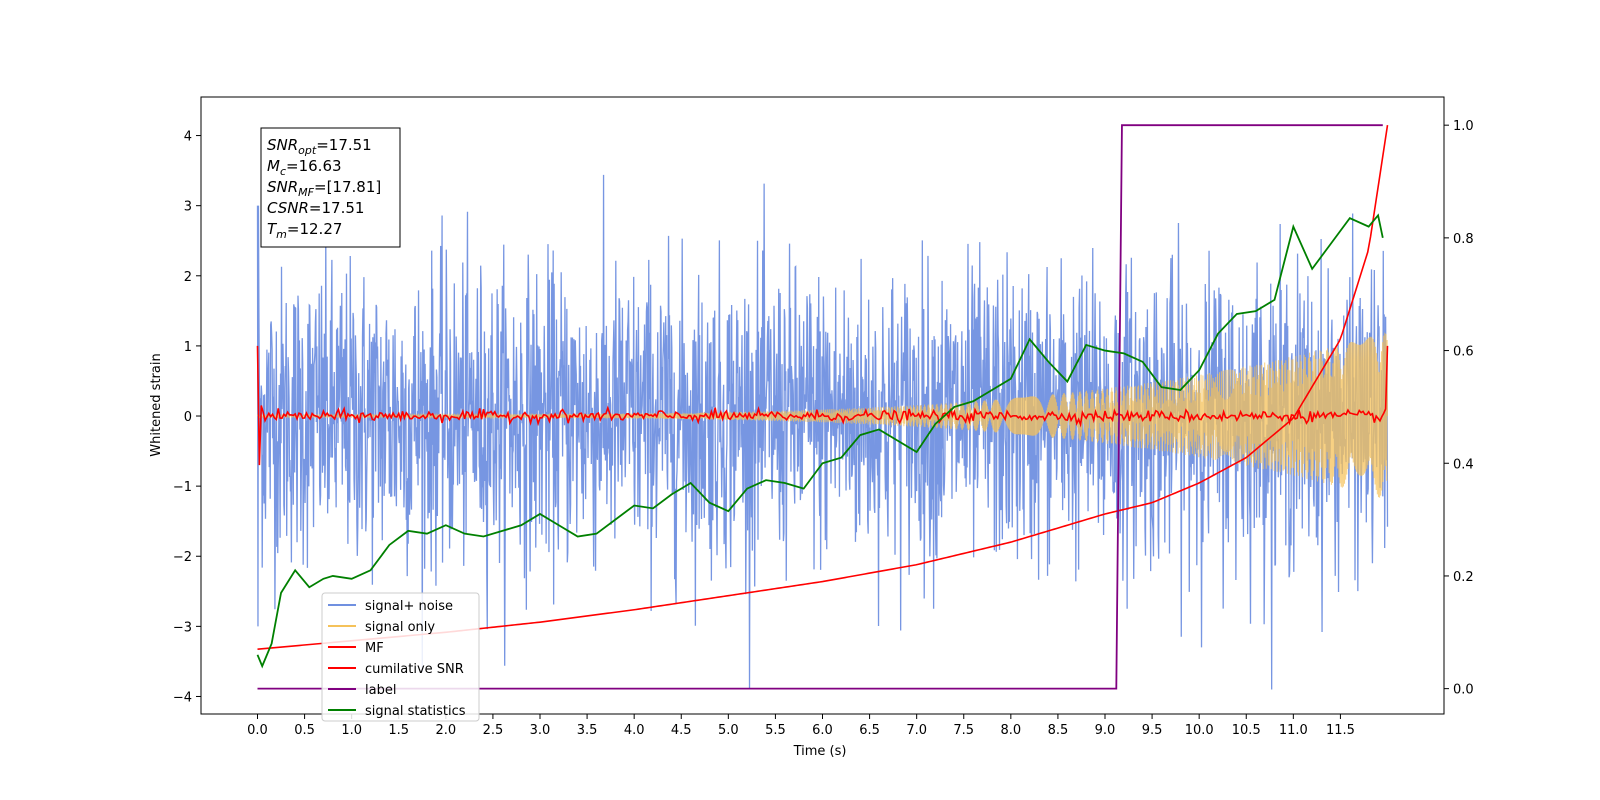  Describe the element at coordinates (1010, 730) in the screenshot. I see `x-tick-label: 8.0` at that location.